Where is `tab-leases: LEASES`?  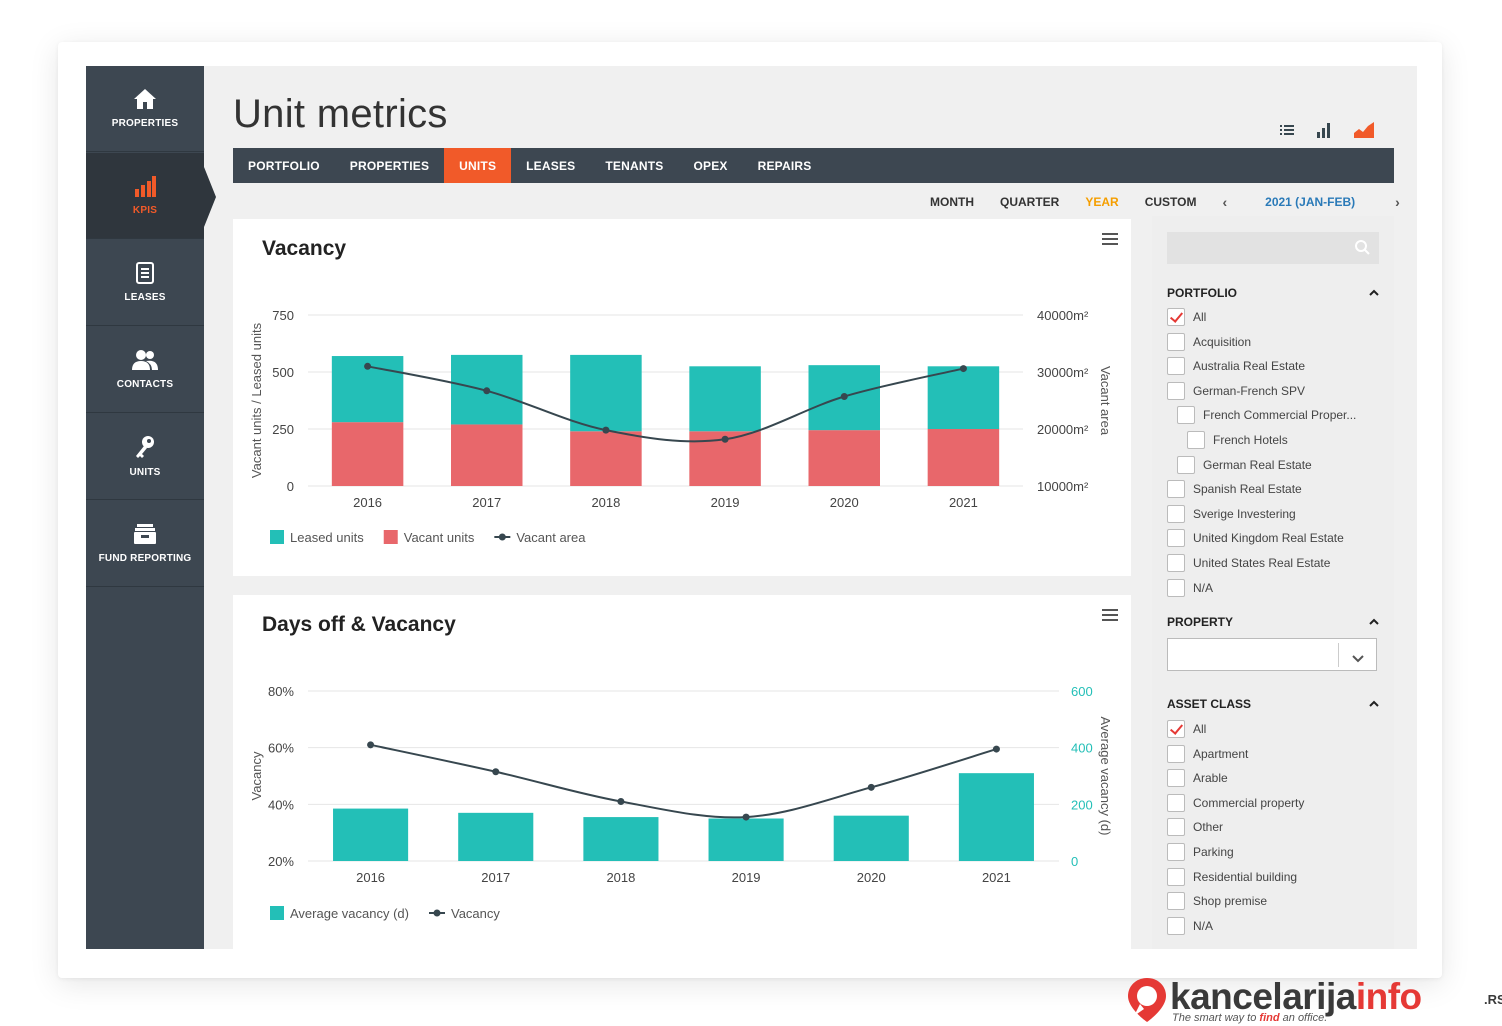 tab-leases: LEASES is located at coordinates (551, 165).